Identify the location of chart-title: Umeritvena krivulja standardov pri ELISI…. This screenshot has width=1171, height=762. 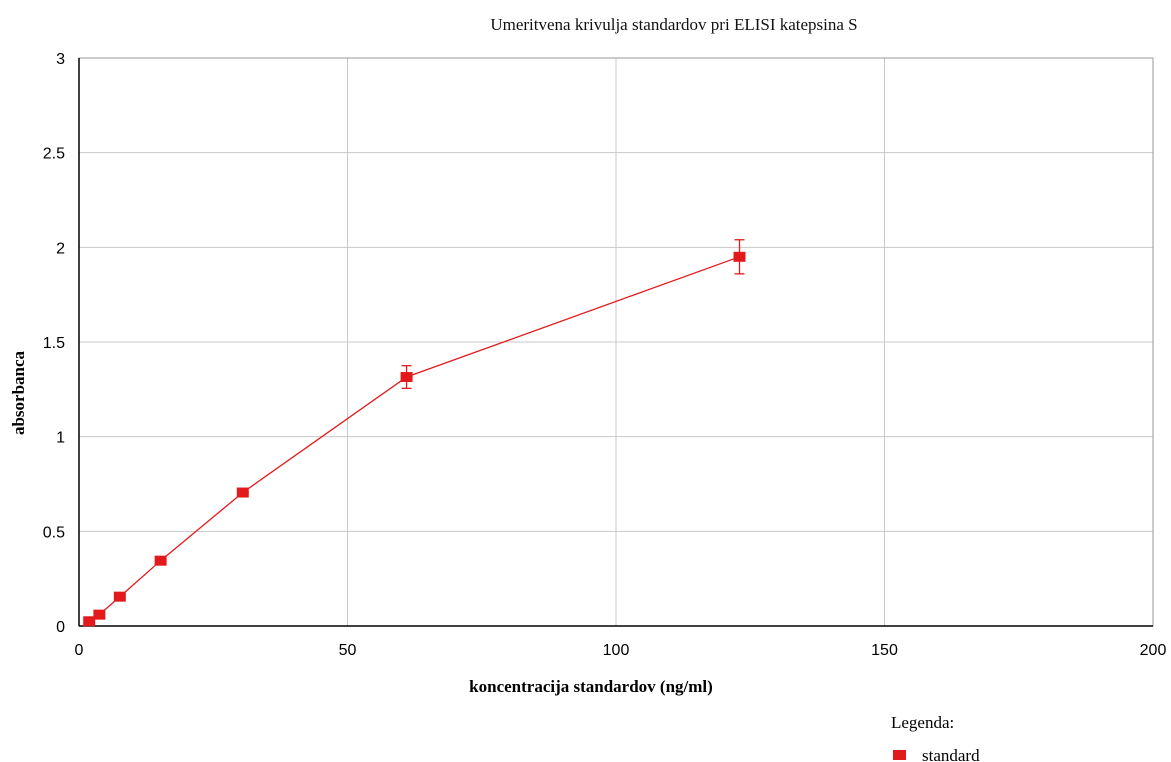
(673, 24).